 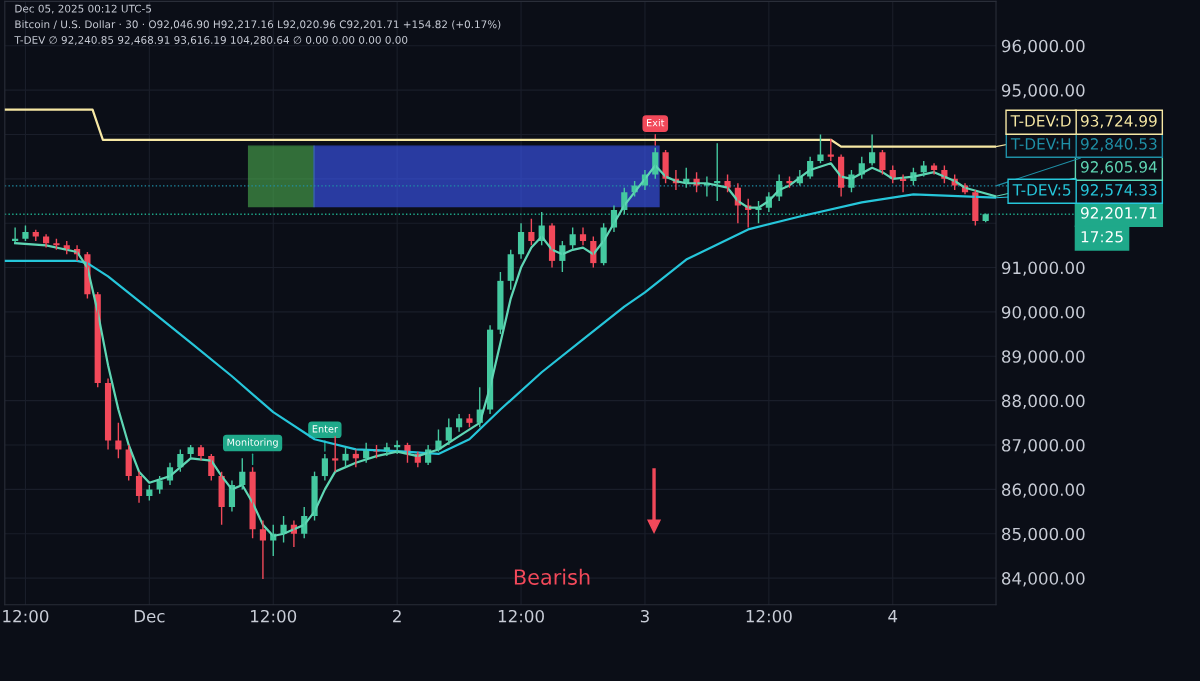 I want to click on y-tick-label: 91,000.00, so click(x=1043, y=268).